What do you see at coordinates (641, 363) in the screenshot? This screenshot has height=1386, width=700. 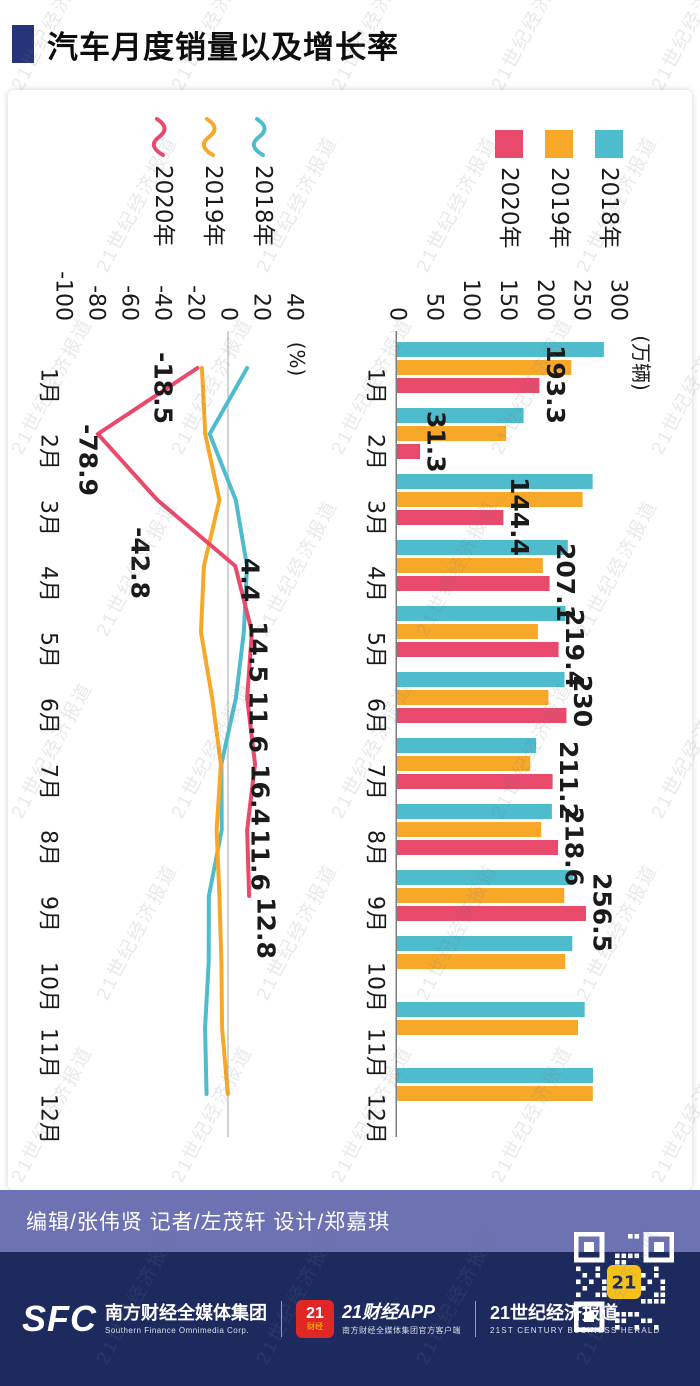 I see `bar-axis-unit: (万辆)` at bounding box center [641, 363].